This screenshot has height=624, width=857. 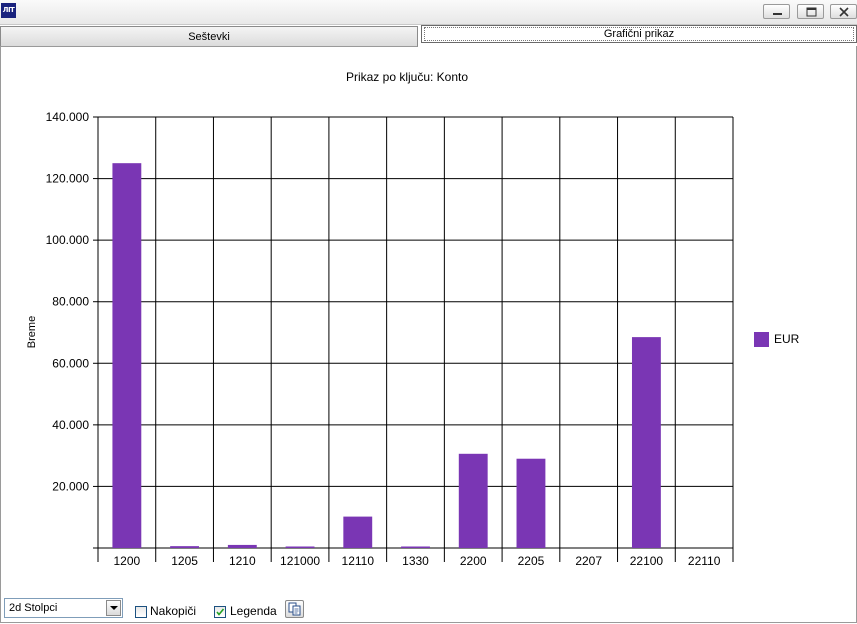 I want to click on legend-label: EUR, so click(x=787, y=339).